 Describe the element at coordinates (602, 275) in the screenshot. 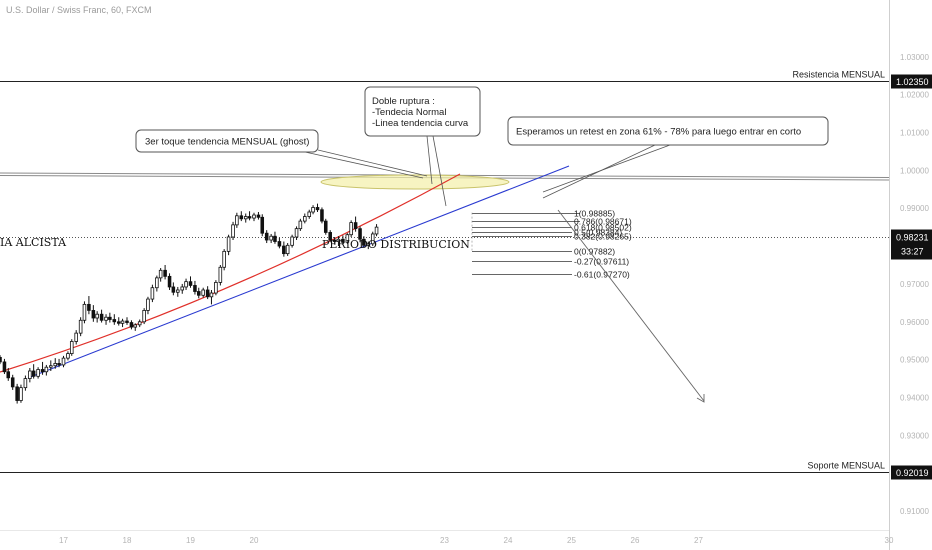

I see `fib-label-7: -0.61(0.97270)` at that location.